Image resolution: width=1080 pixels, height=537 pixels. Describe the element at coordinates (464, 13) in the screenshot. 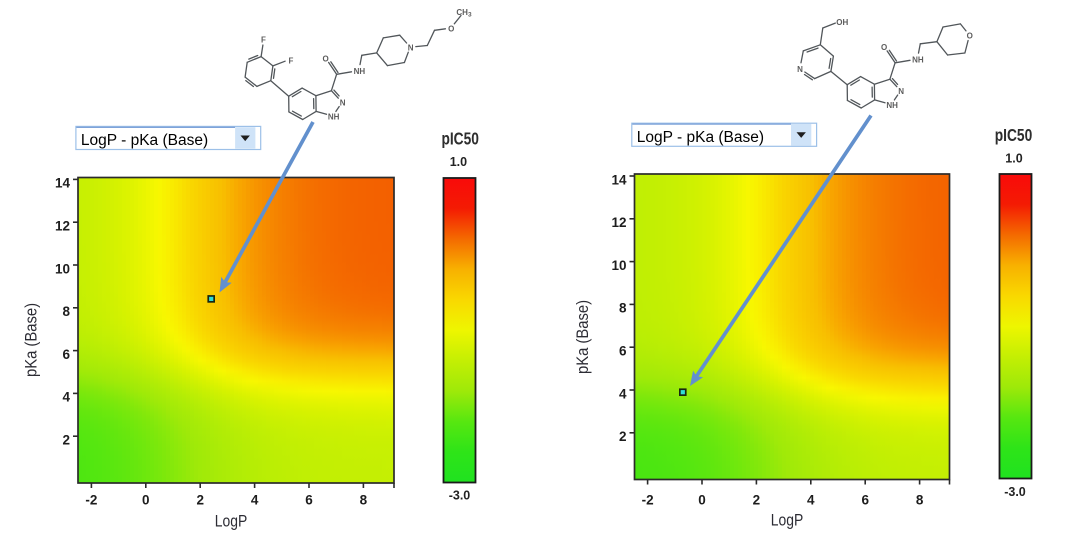

I see `svg-text: CH3` at that location.